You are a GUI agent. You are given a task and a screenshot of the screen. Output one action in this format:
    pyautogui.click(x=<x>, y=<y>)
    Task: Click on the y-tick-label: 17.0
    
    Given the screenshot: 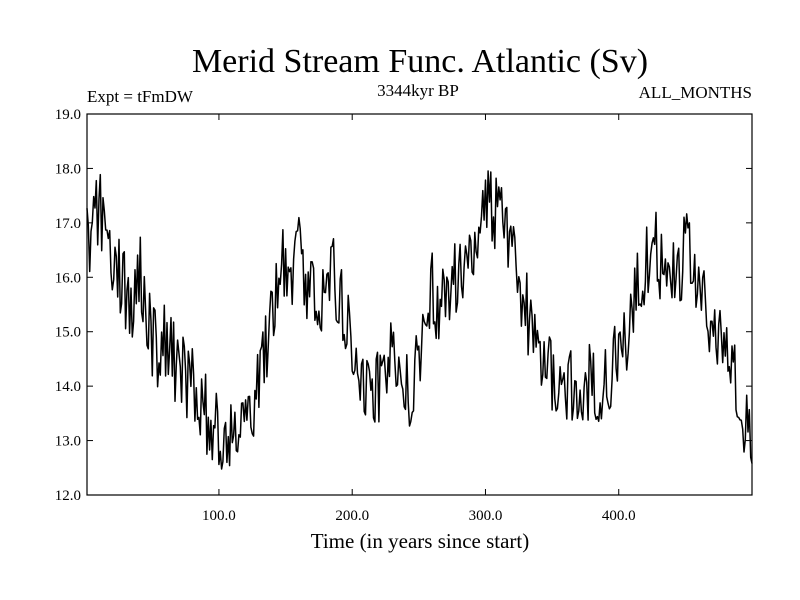 What is the action you would take?
    pyautogui.click(x=68, y=224)
    